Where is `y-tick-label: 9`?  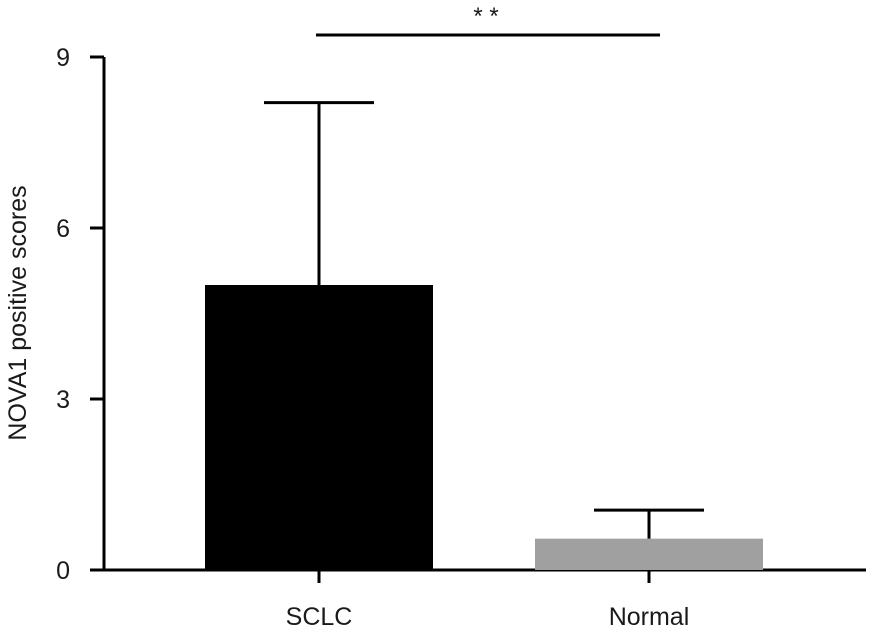
y-tick-label: 9 is located at coordinates (63, 58).